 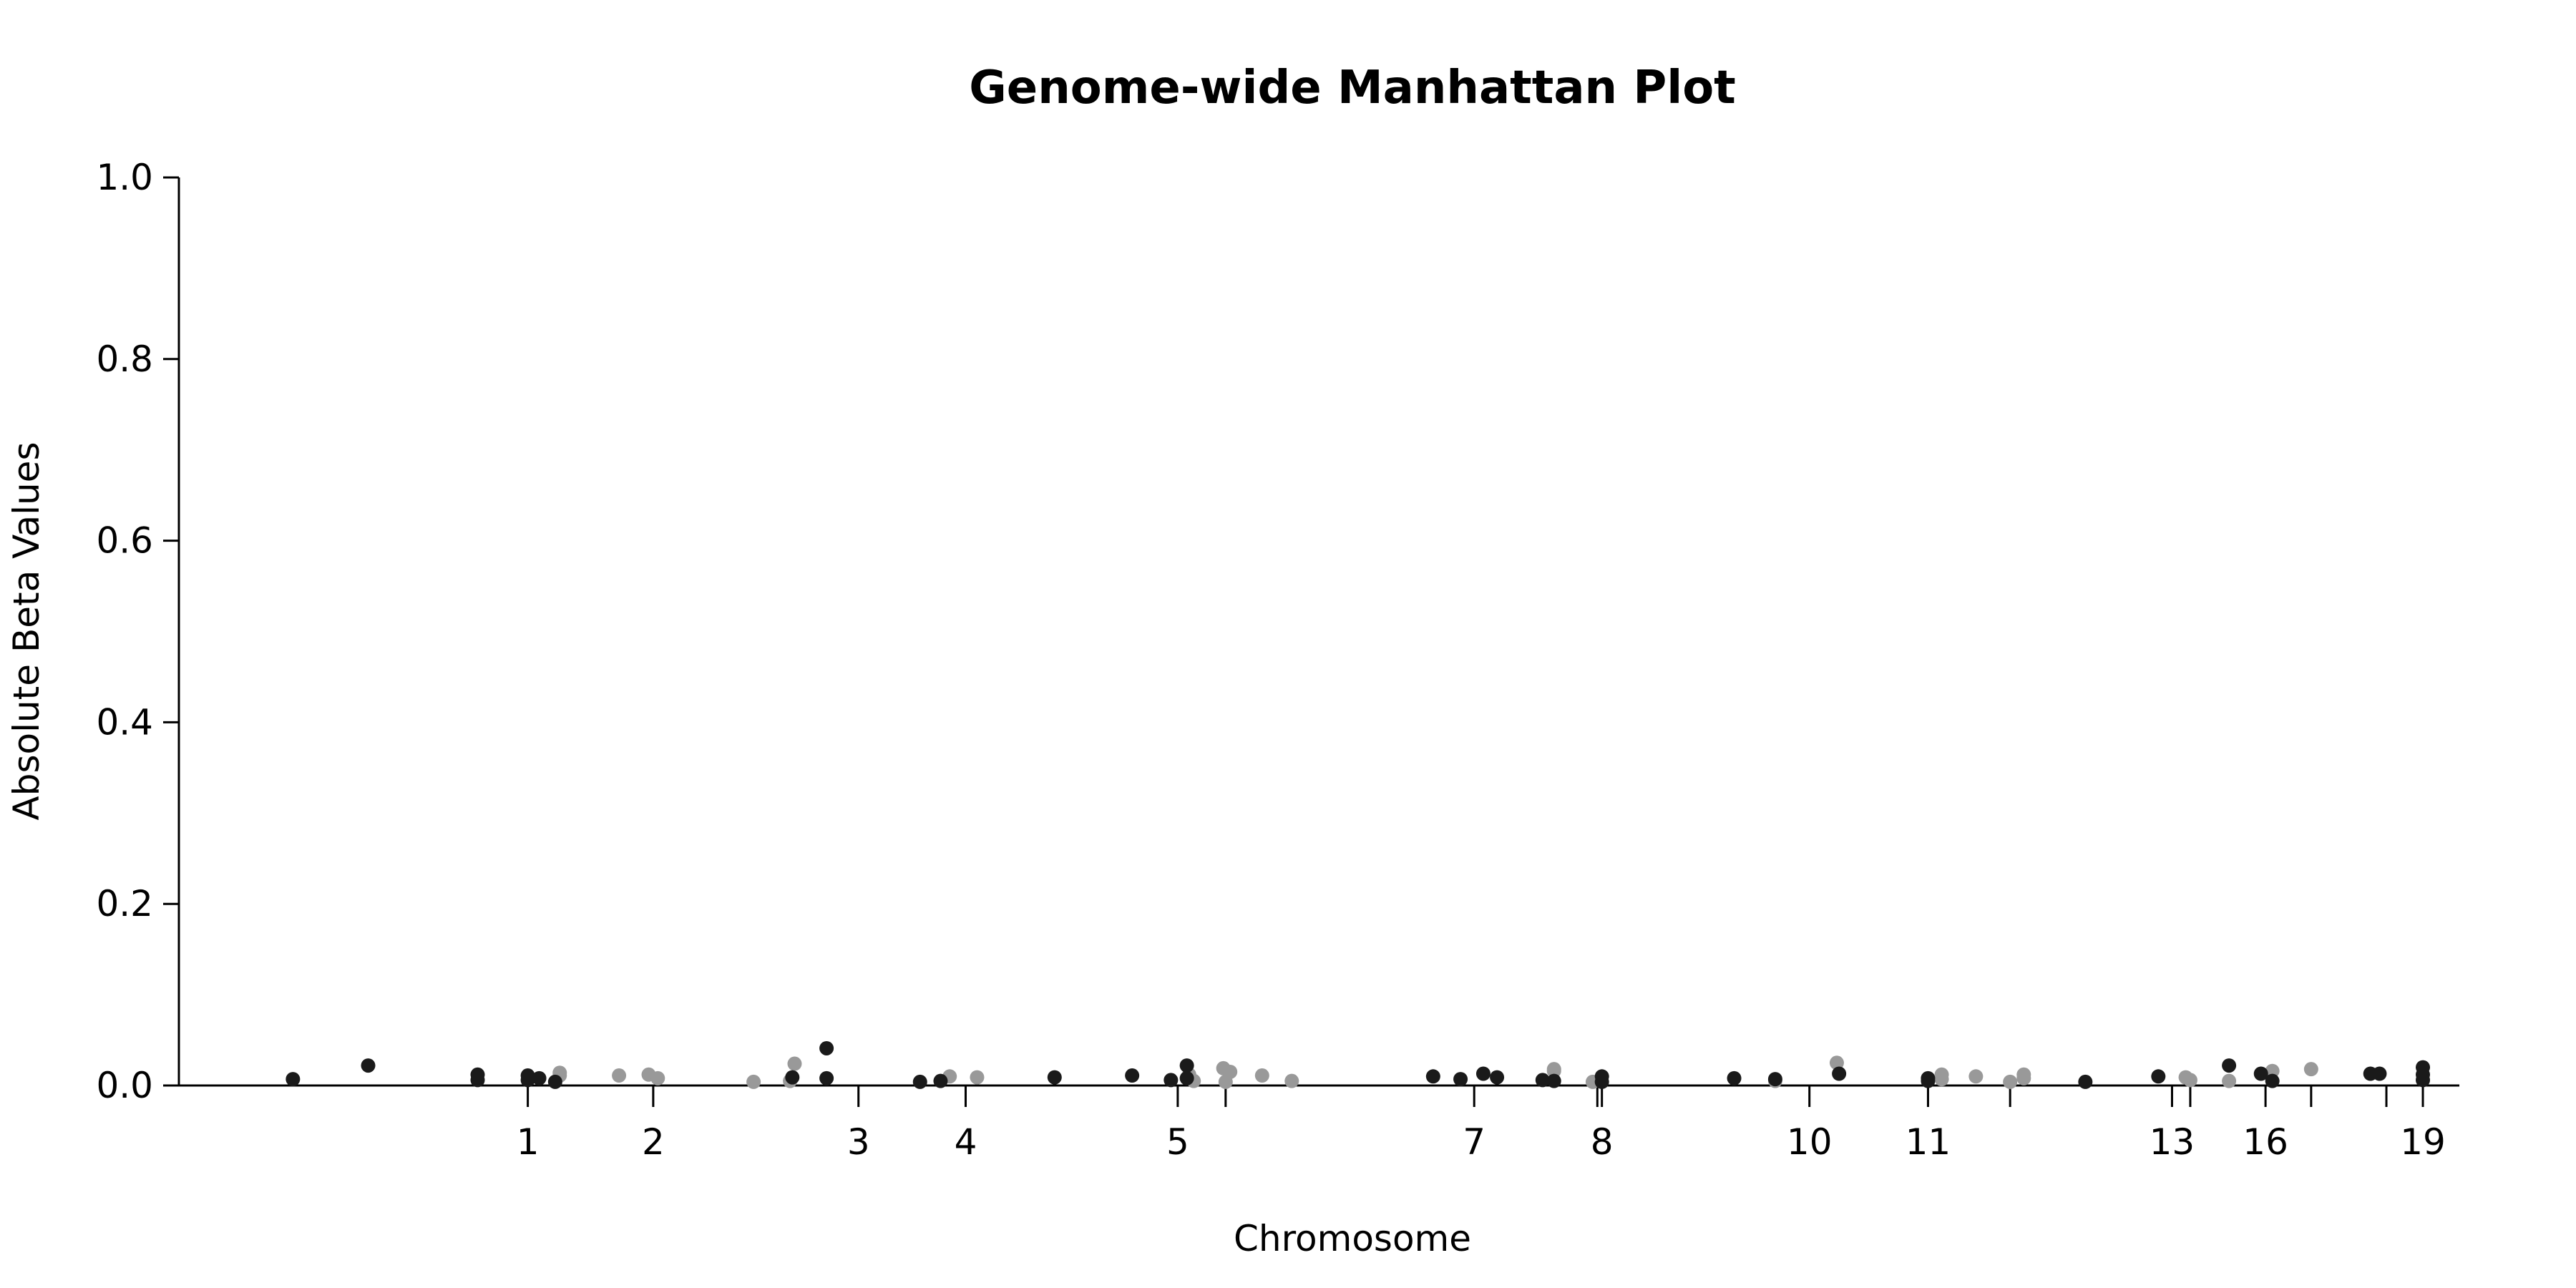 What do you see at coordinates (1810, 1142) in the screenshot?
I see `x-tick-label: 10` at bounding box center [1810, 1142].